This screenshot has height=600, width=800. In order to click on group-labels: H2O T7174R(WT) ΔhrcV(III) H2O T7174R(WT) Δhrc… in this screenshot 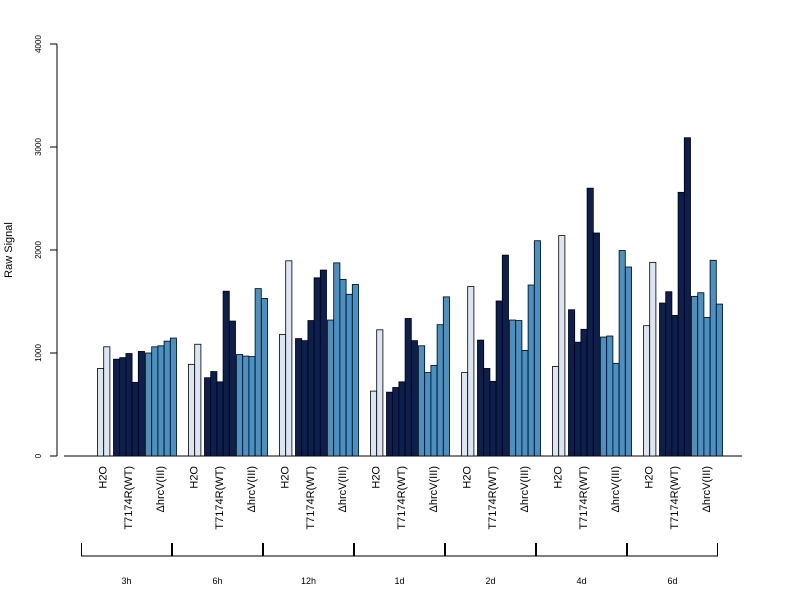, I will do `click(405, 498)`.